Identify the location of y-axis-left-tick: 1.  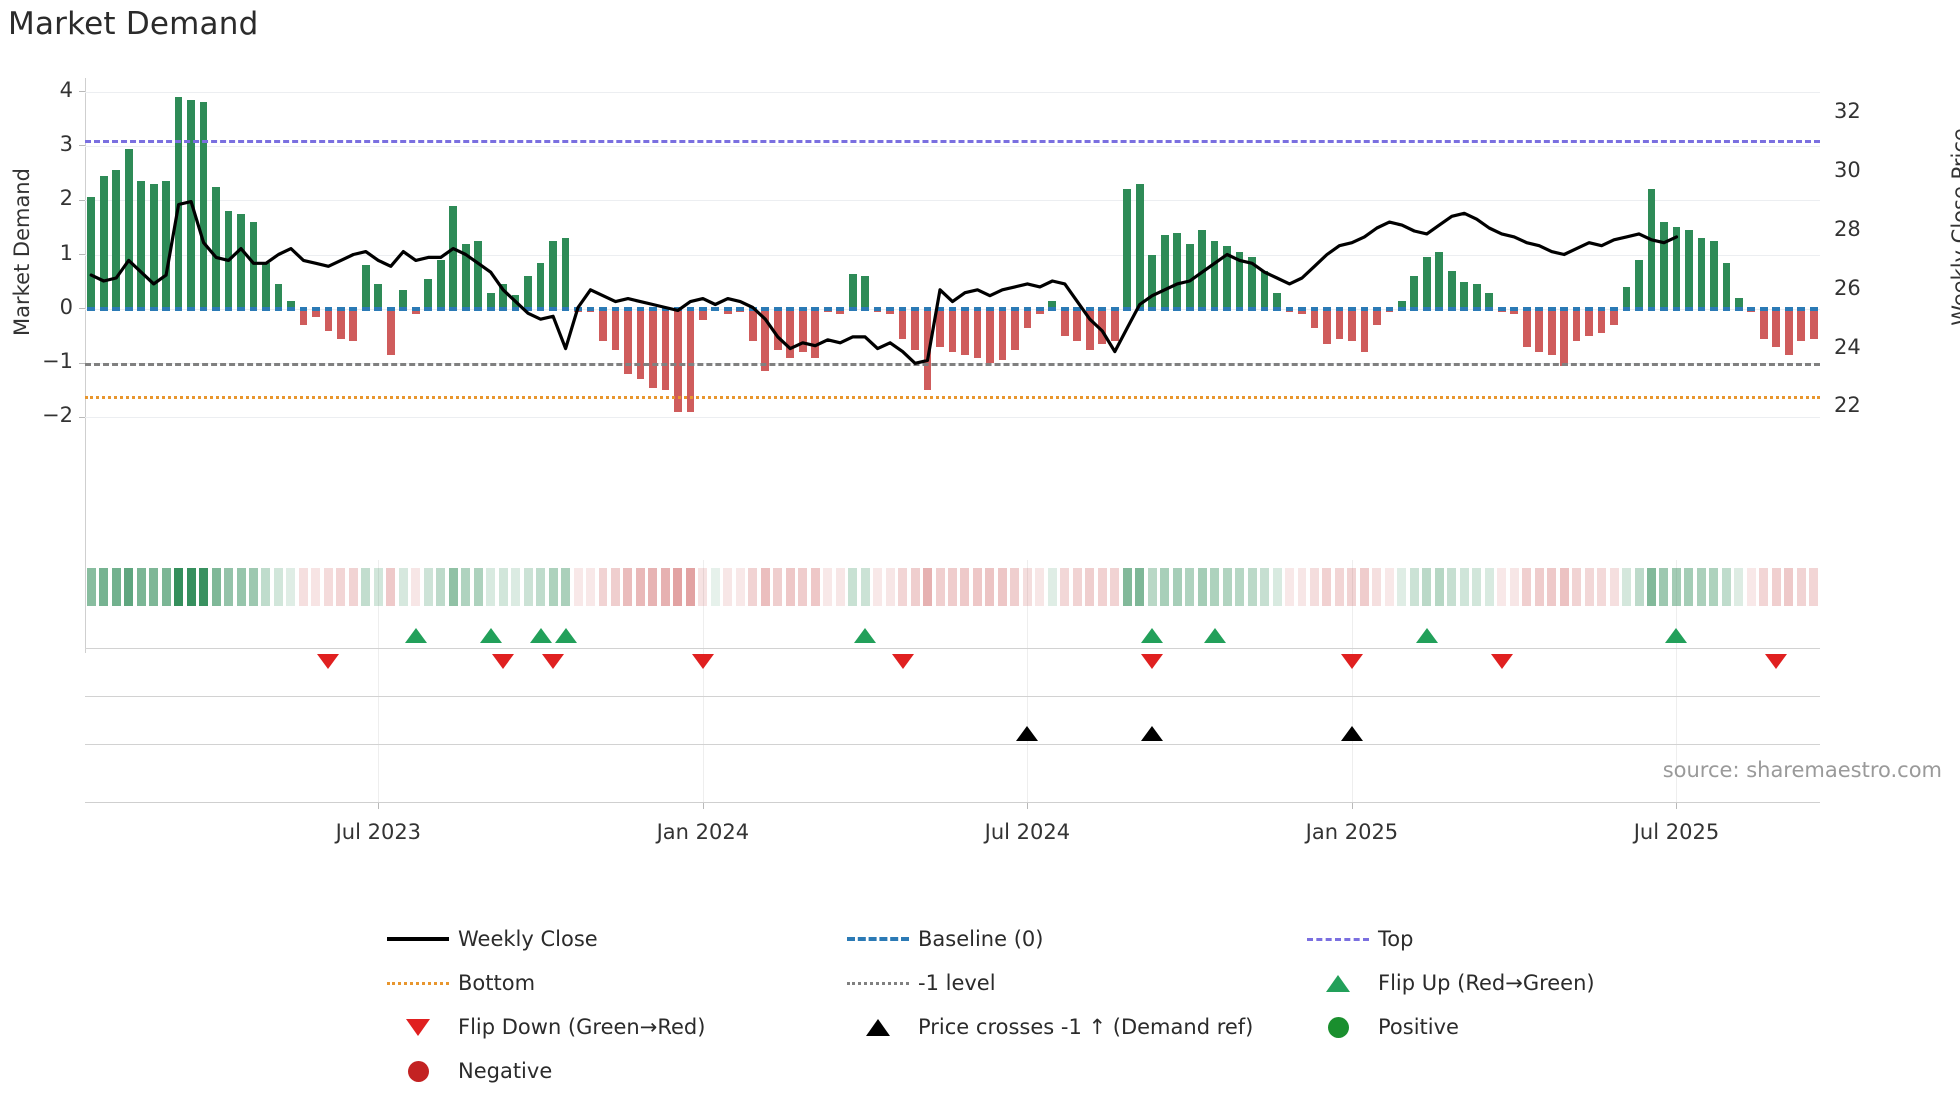
(66, 252).